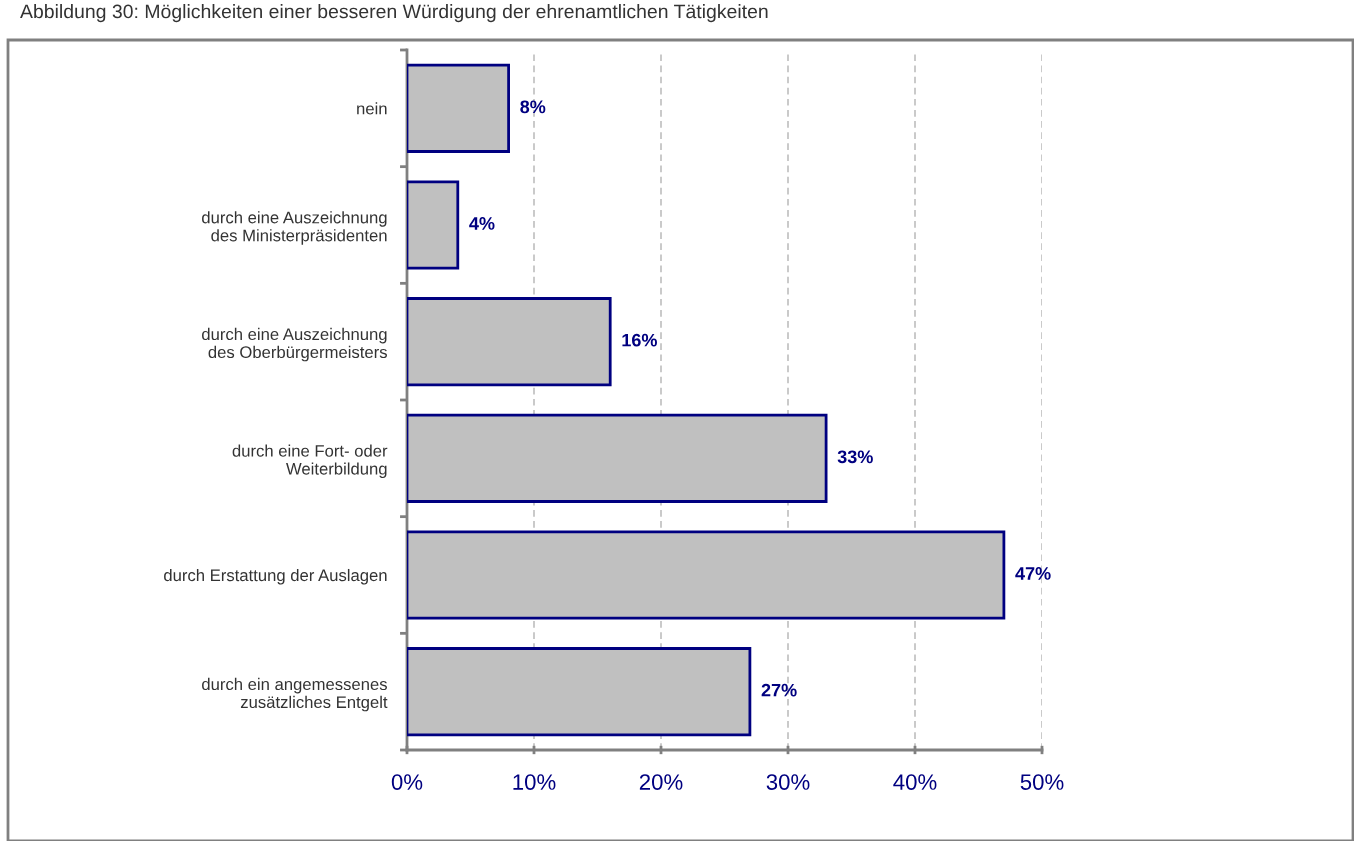  Describe the element at coordinates (295, 694) in the screenshot. I see `y-tick-label: durch ein angemessenes zusätzliches Entgelt` at that location.